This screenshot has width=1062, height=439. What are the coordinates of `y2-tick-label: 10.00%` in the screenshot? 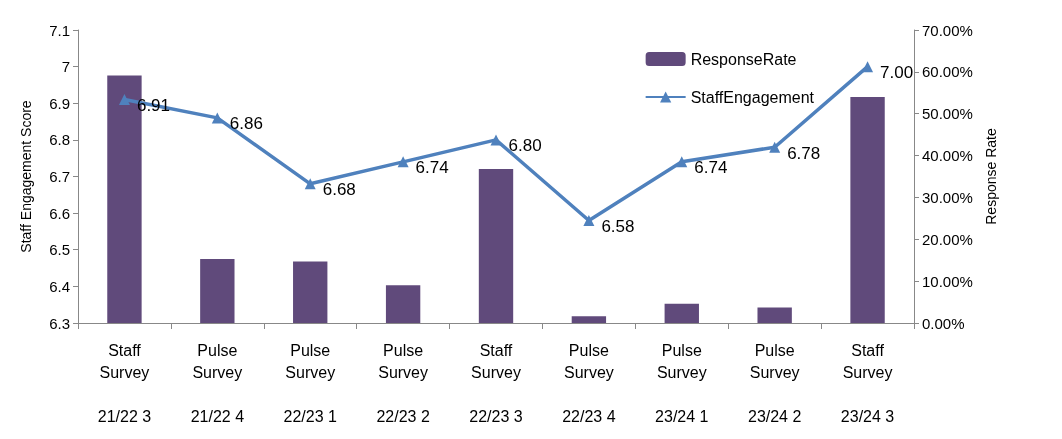 It's located at (947, 281).